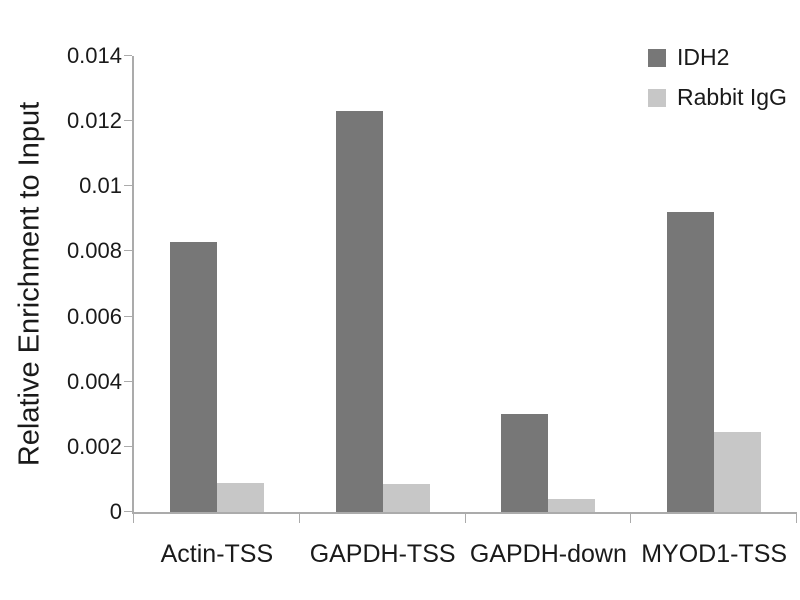 Image resolution: width=800 pixels, height=600 pixels. Describe the element at coordinates (464, 513) in the screenshot. I see `x-axis-line` at that location.